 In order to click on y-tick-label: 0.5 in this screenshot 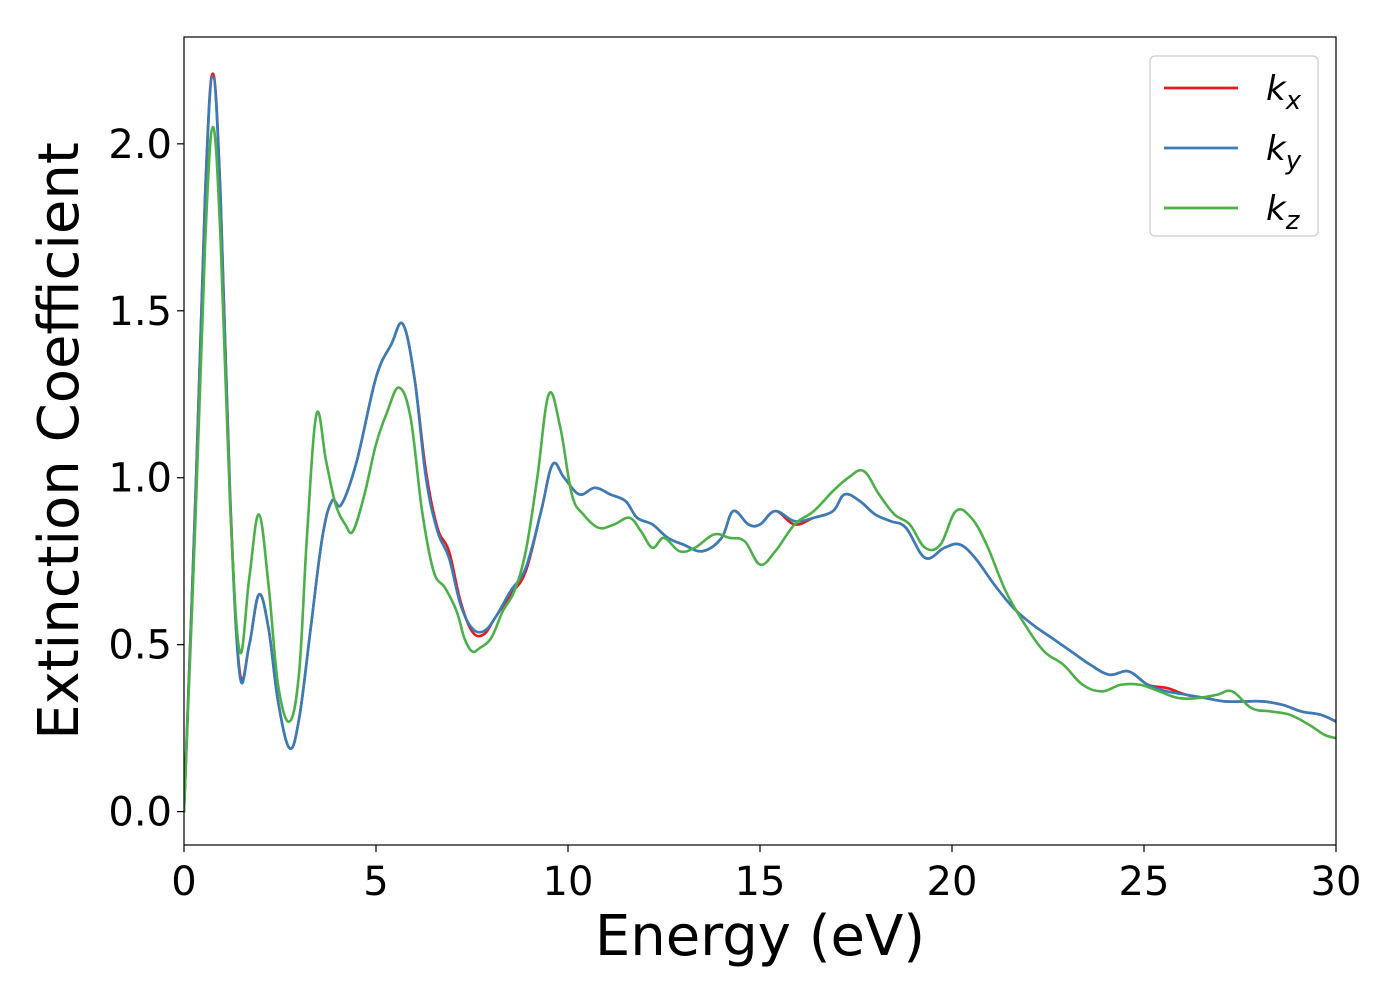, I will do `click(140, 646)`.